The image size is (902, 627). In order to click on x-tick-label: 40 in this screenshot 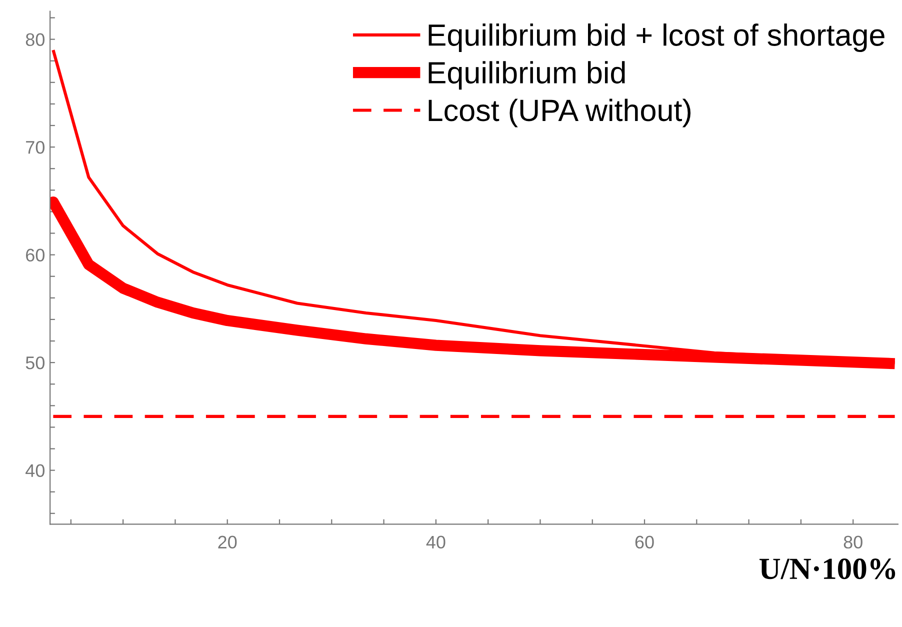, I will do `click(436, 542)`.